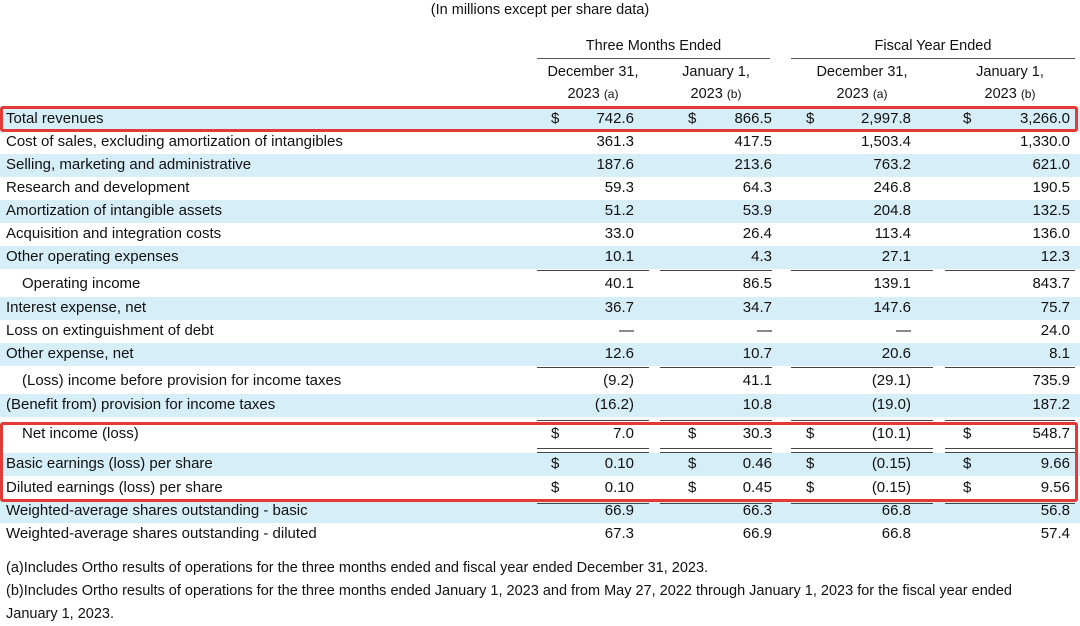 This screenshot has height=626, width=1080. Describe the element at coordinates (1055, 330) in the screenshot. I see `cell-value: 24.0` at that location.